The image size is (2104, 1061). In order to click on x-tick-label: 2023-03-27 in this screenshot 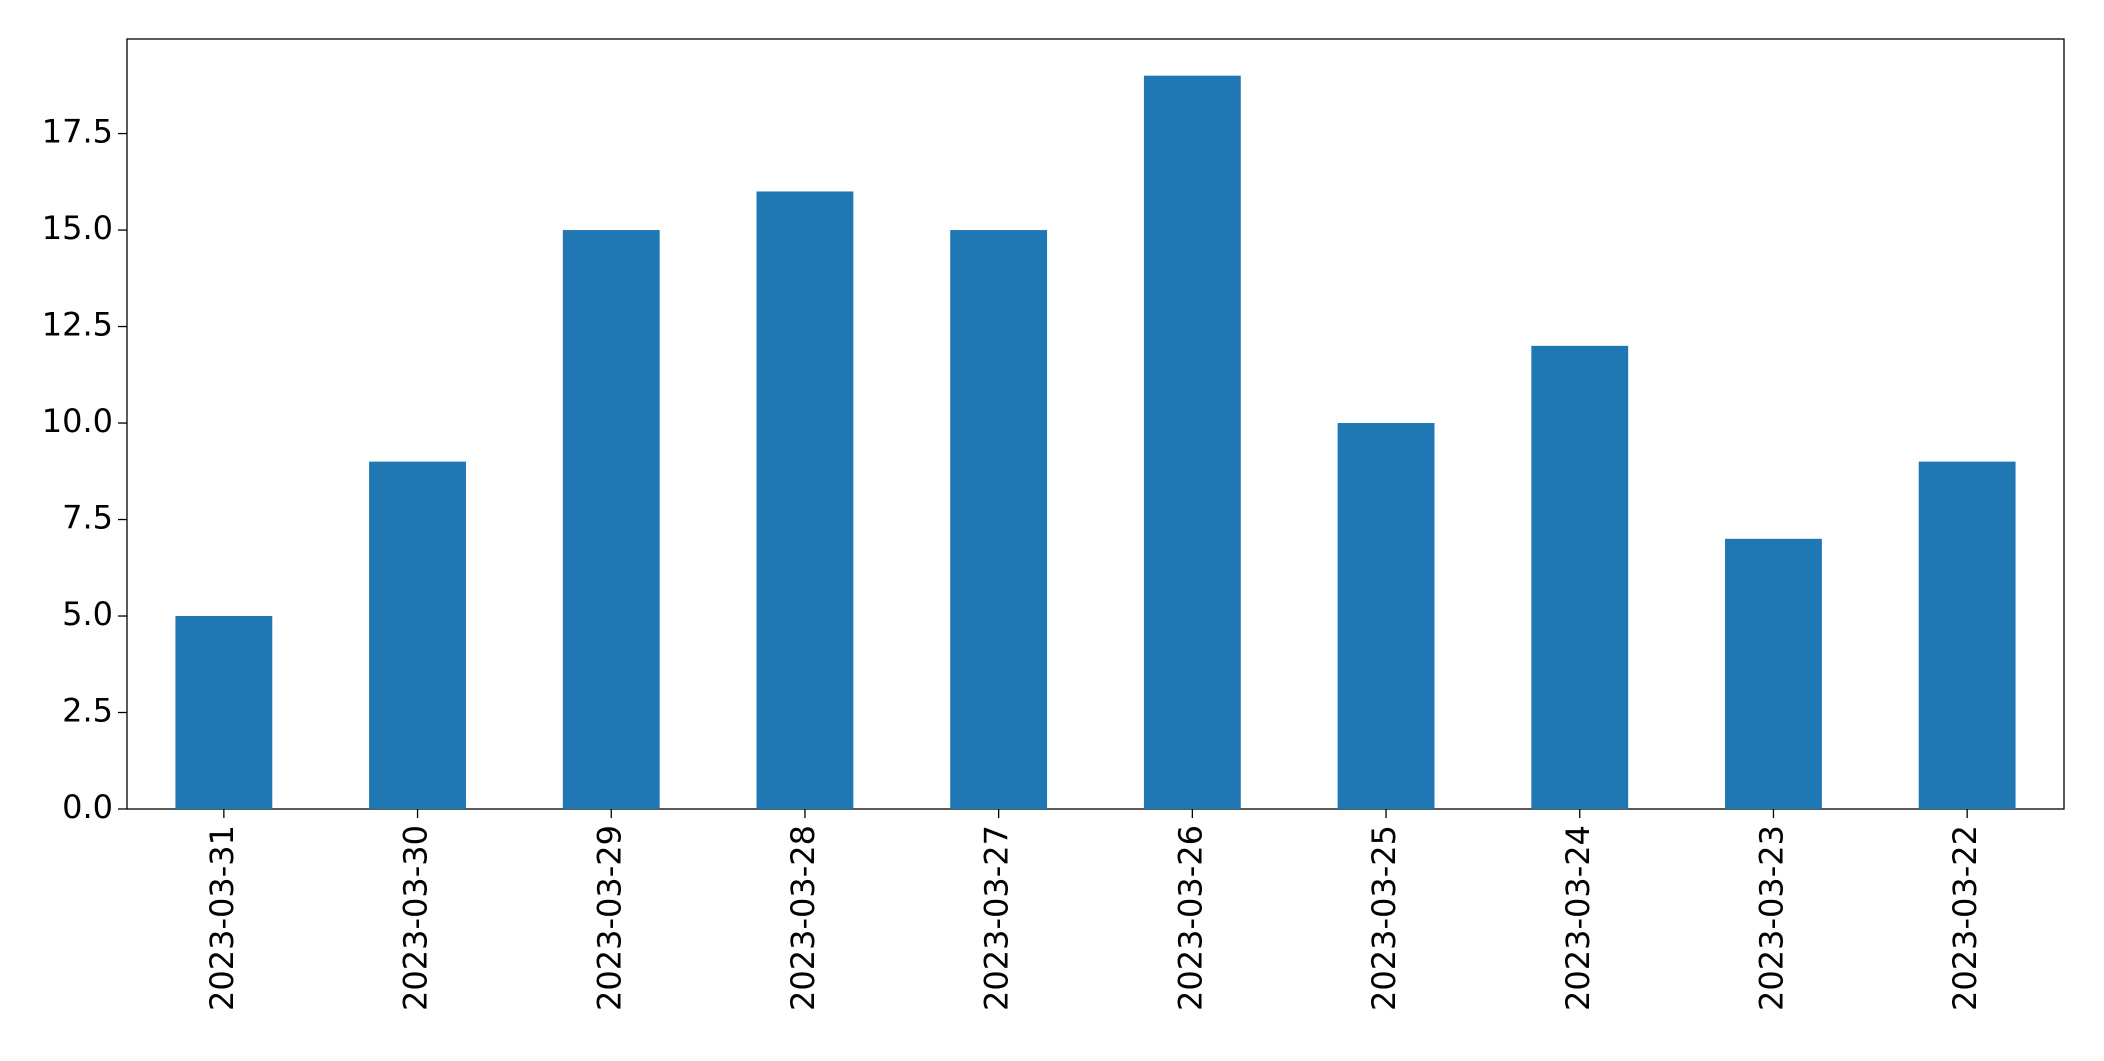, I will do `click(997, 918)`.